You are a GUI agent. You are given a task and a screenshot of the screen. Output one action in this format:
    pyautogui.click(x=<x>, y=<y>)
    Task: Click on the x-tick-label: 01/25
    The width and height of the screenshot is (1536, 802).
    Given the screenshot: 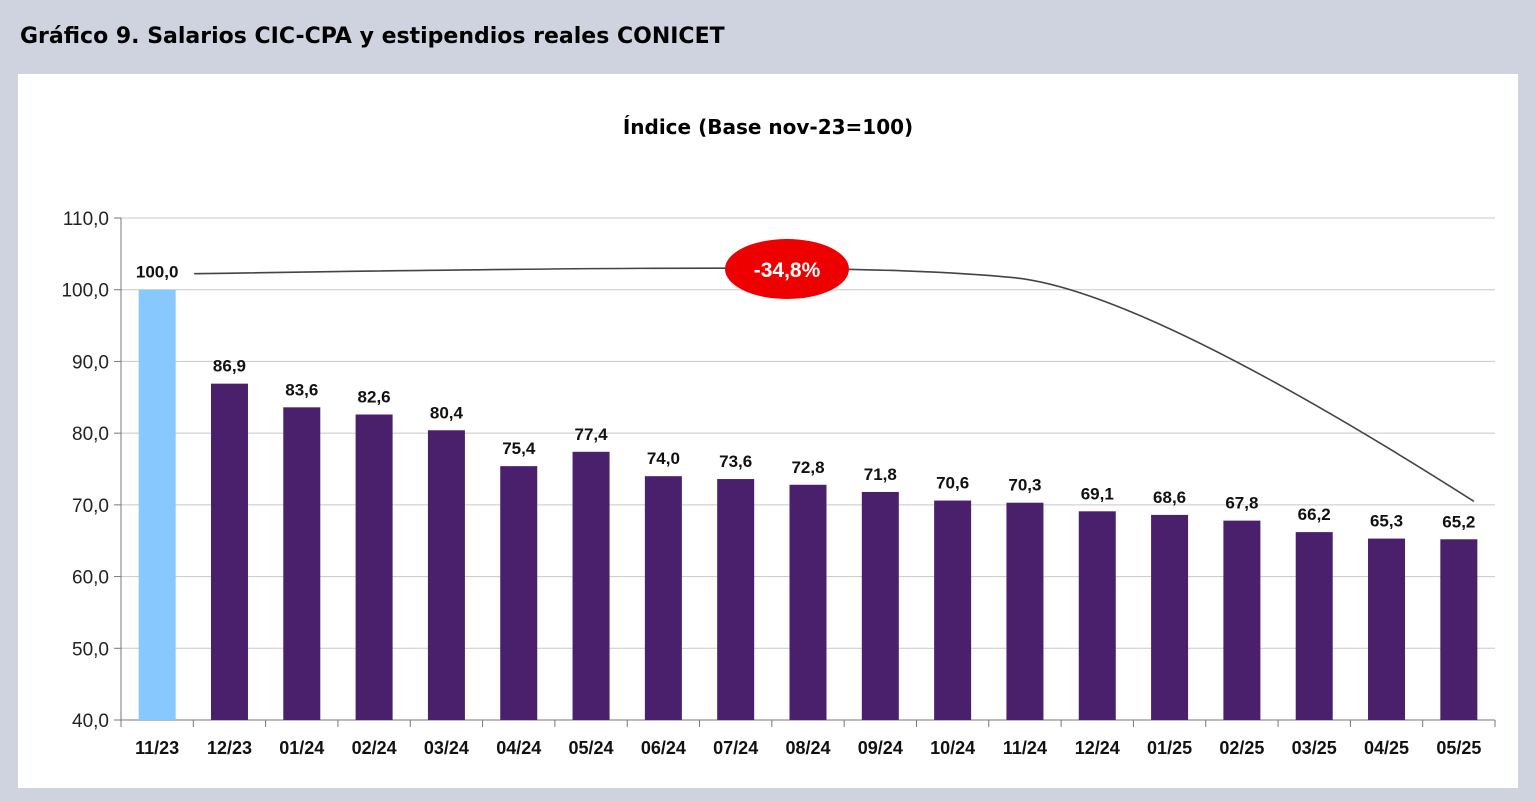 What is the action you would take?
    pyautogui.click(x=1169, y=748)
    